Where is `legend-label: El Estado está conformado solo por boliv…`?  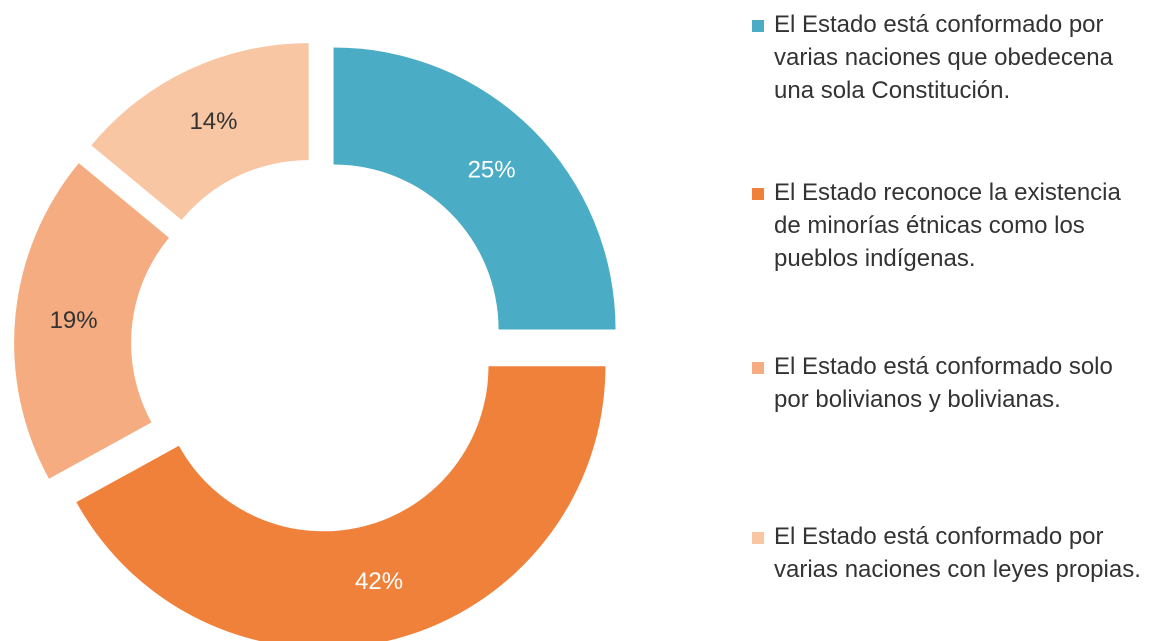
legend-label: El Estado está conformado solo por boliv… is located at coordinates (943, 383).